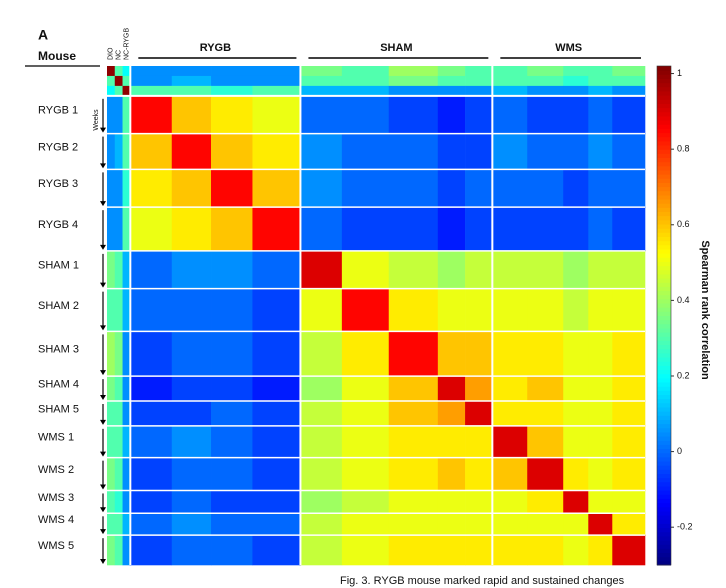 The image size is (726, 588). Describe the element at coordinates (58, 225) in the screenshot. I see `row-label: RYGB 4` at that location.